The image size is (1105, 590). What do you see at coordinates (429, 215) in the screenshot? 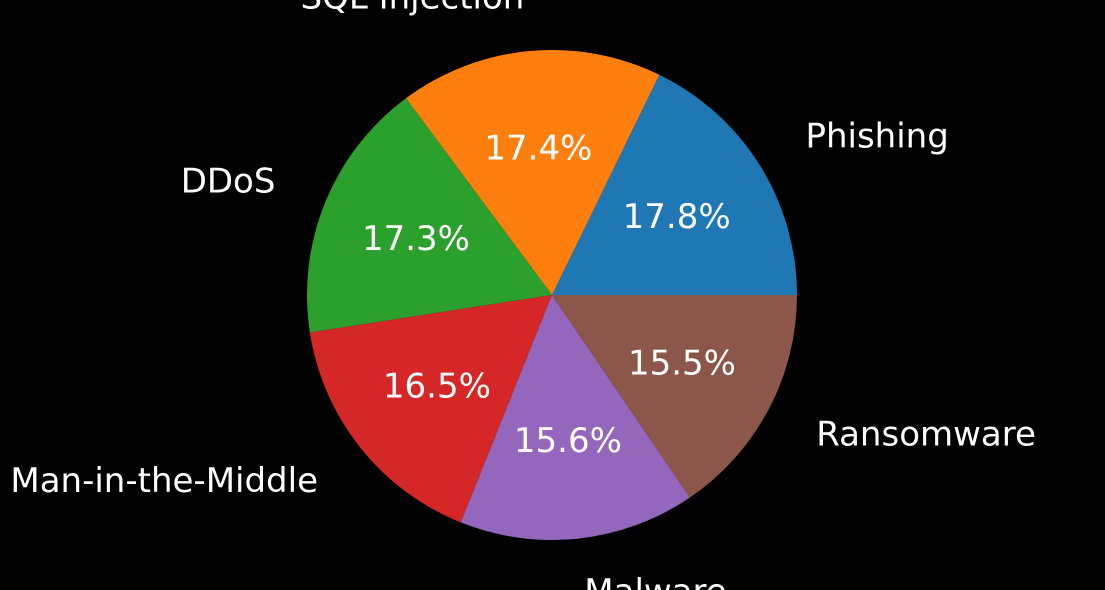
I see `pie-slice-ddos` at bounding box center [429, 215].